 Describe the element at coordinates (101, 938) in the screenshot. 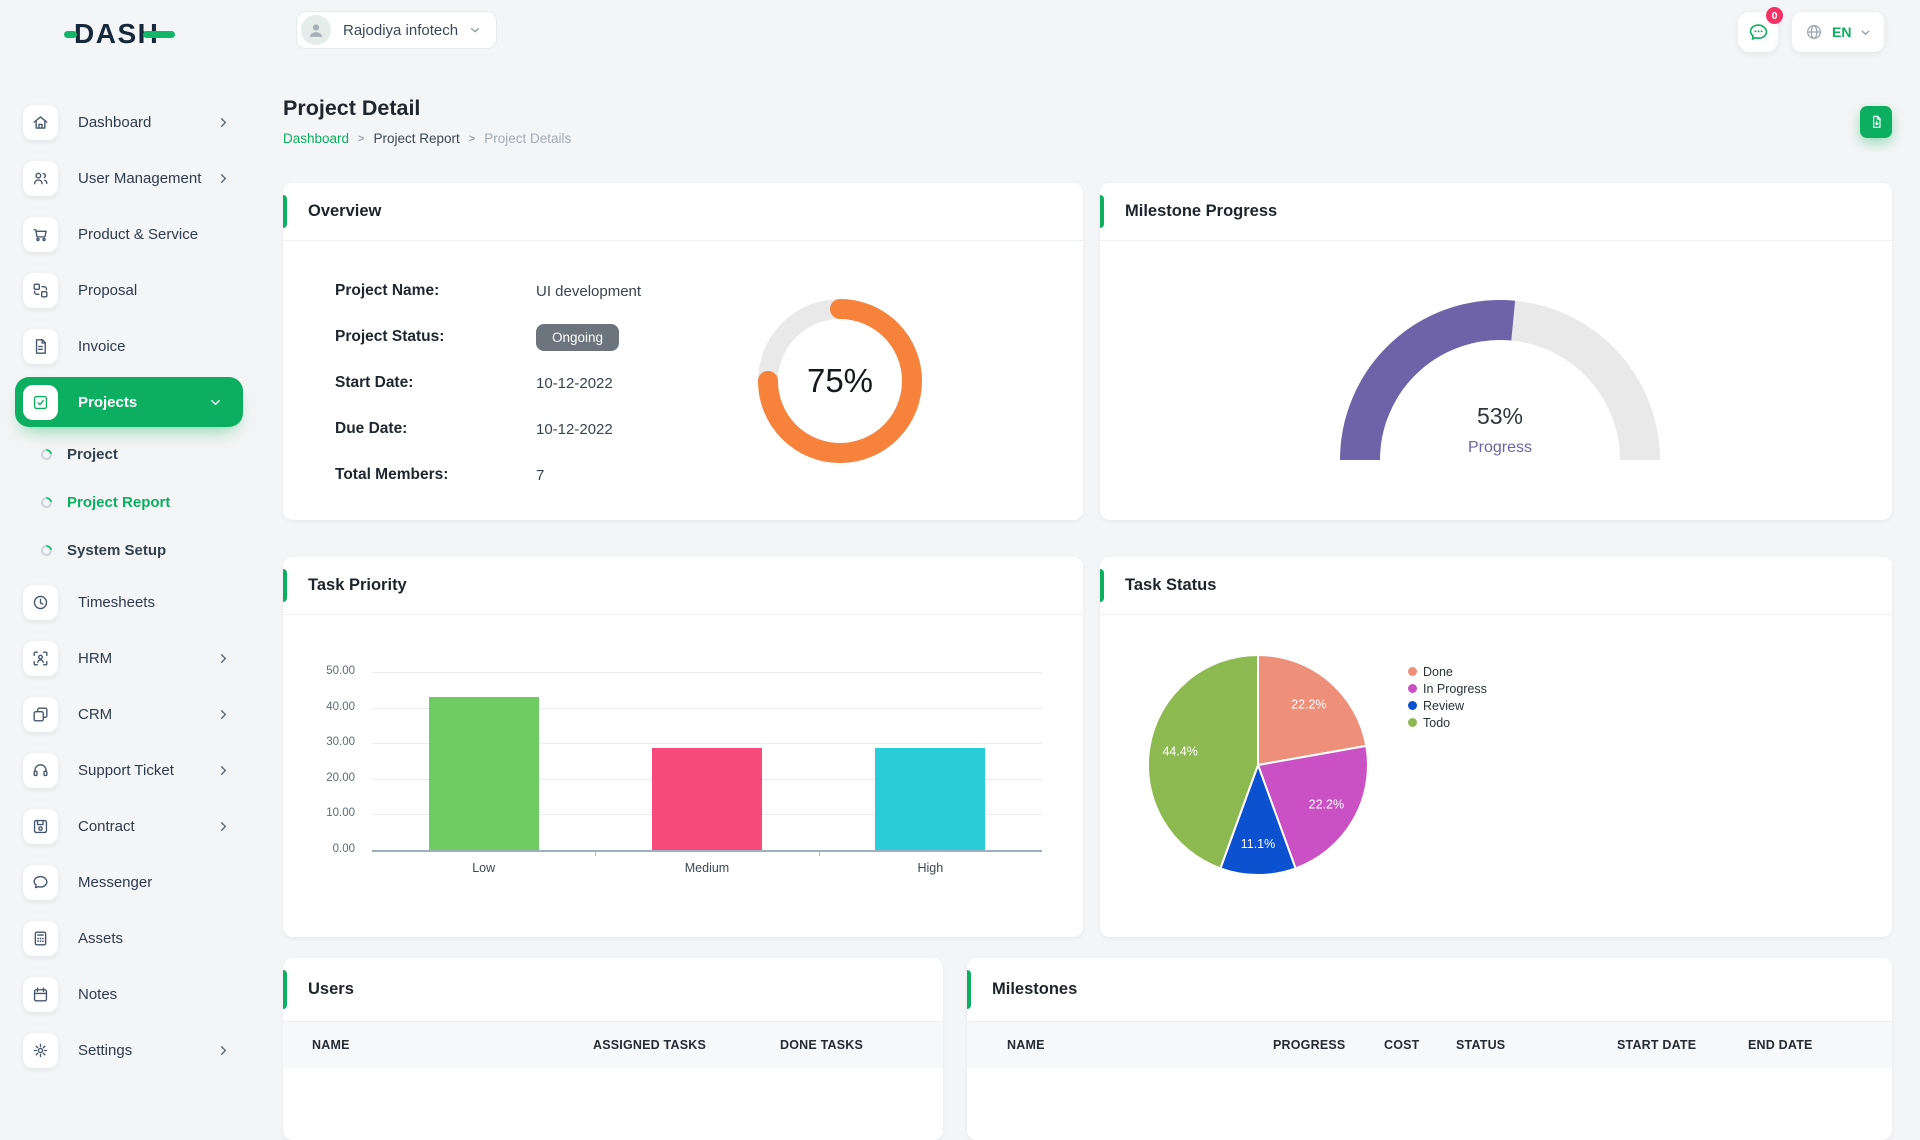

I see `sidebar-item-label: Assets` at that location.